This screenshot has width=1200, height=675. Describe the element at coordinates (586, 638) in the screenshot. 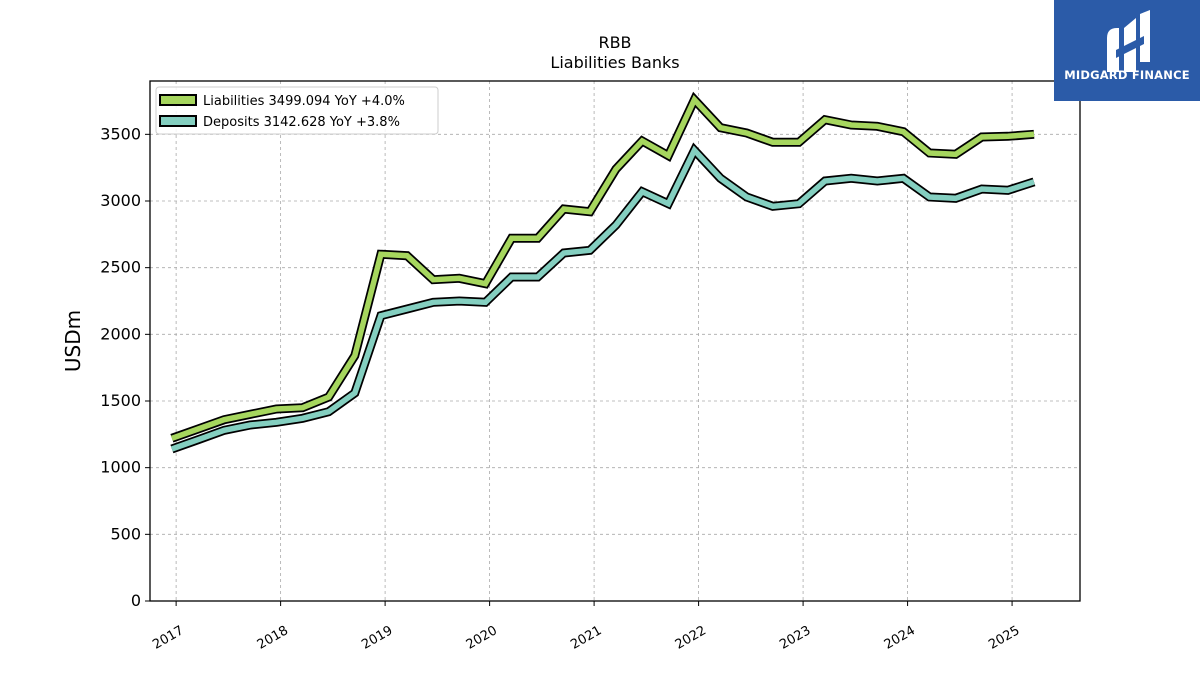

I see `x-tick-label: 2021` at that location.